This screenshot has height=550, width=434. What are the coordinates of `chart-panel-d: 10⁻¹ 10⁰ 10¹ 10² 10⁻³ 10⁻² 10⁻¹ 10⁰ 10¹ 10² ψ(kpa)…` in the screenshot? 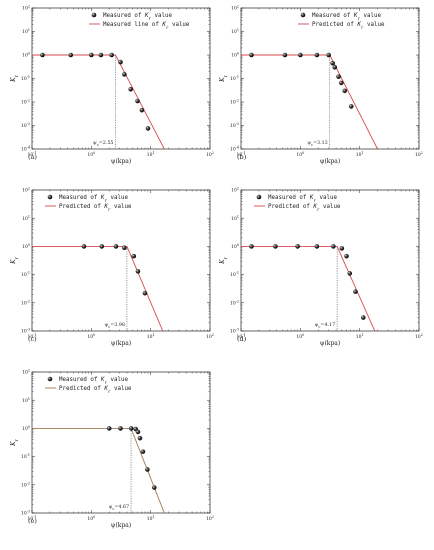 It's located at (321, 267).